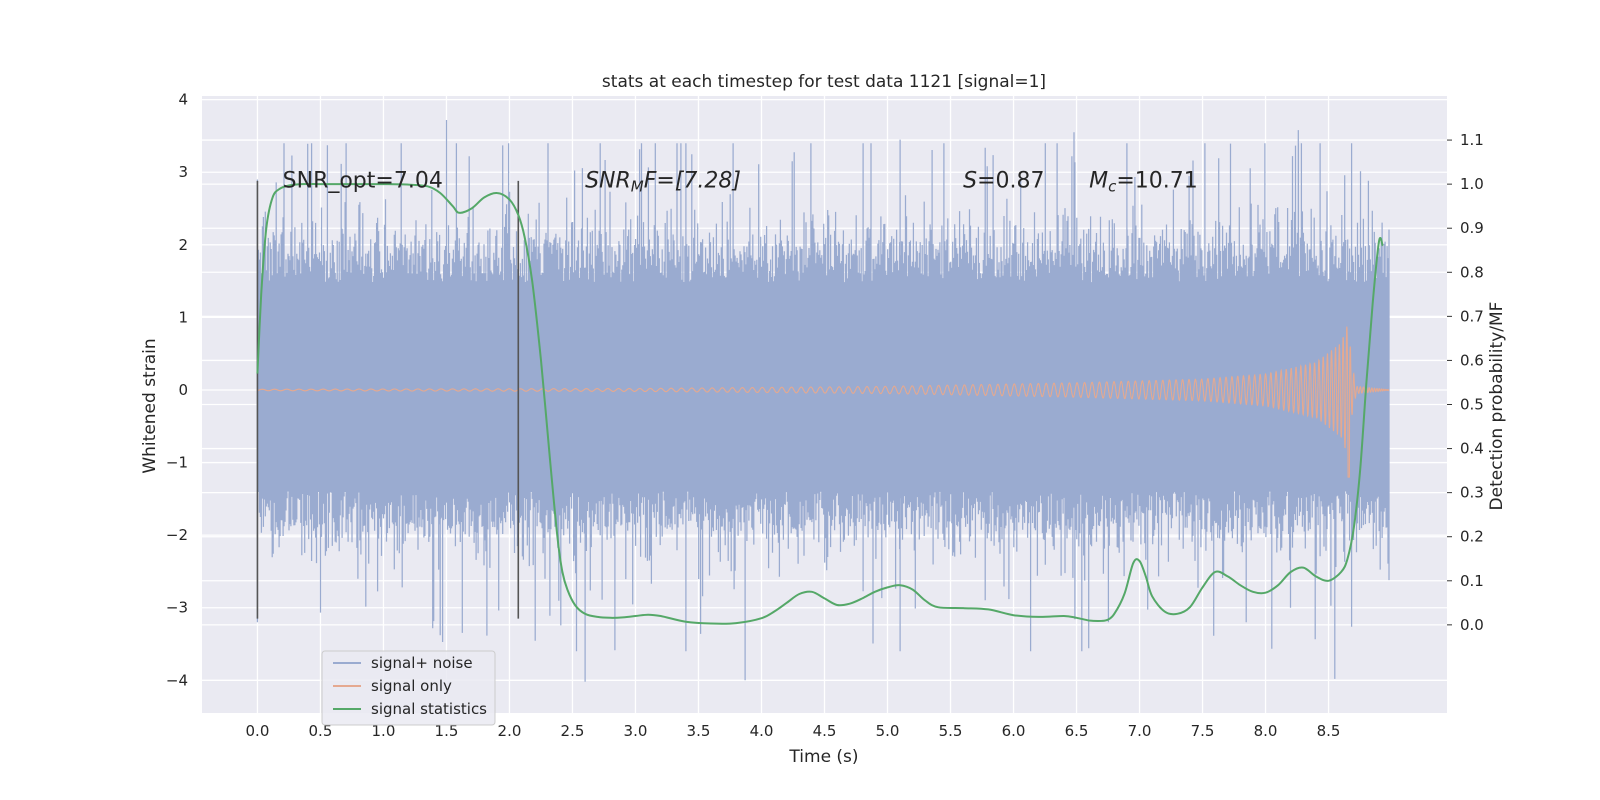 The height and width of the screenshot is (800, 1600). I want to click on x-tick-label: 0.0, so click(258, 731).